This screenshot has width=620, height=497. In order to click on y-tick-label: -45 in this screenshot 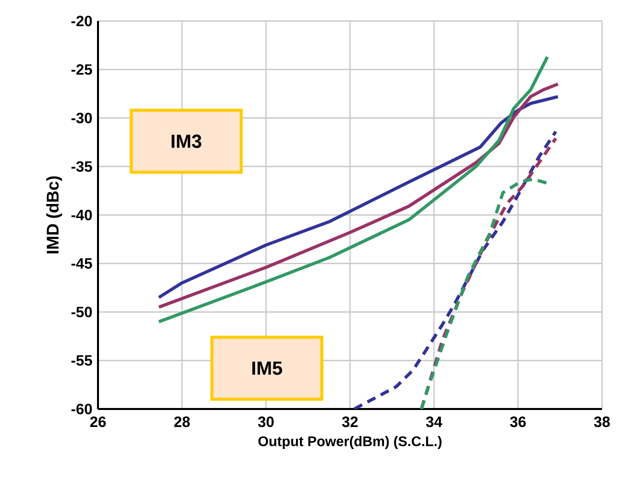, I will do `click(81, 263)`.